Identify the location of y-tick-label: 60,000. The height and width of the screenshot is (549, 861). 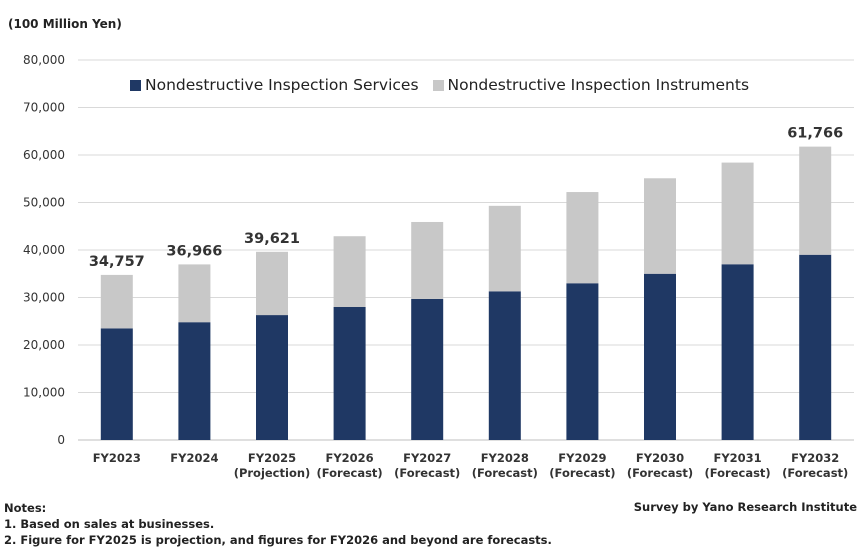
(44, 155).